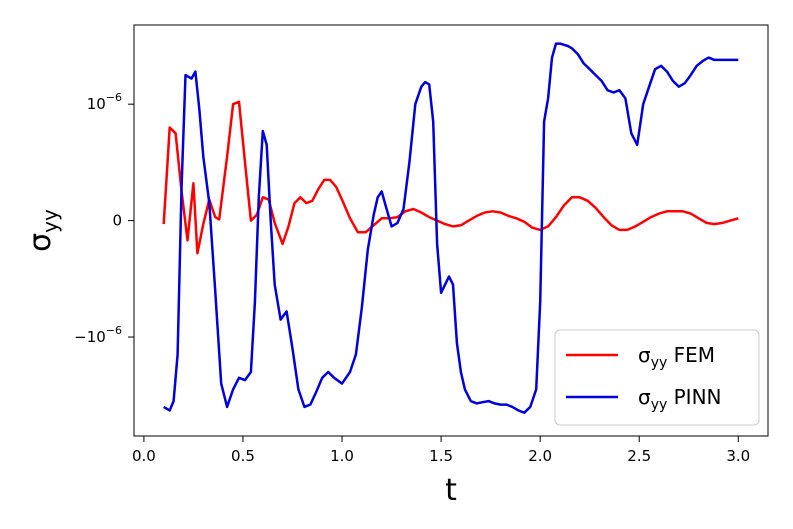 This screenshot has height=529, width=793. Describe the element at coordinates (243, 456) in the screenshot. I see `x-tick-label: 0.5` at that location.